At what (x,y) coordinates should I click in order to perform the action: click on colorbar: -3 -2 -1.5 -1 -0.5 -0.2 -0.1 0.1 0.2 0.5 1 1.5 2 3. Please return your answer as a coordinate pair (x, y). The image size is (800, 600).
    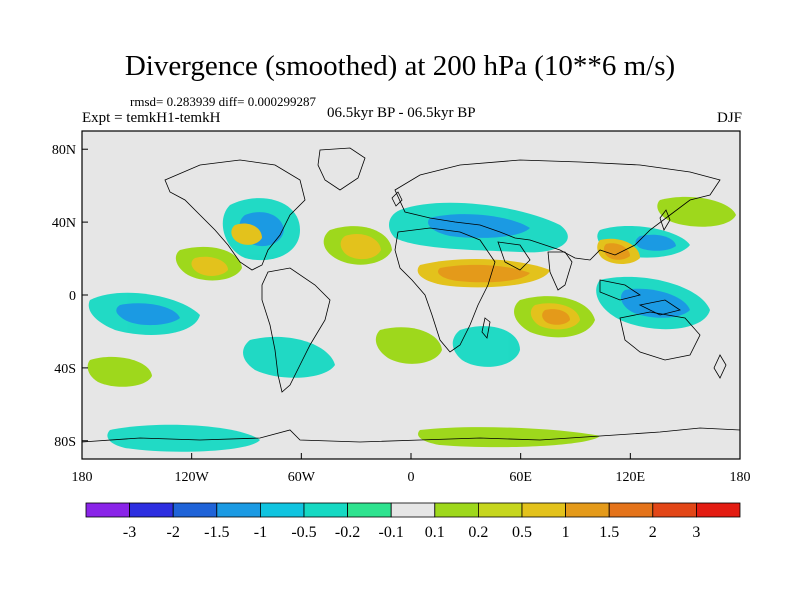
    Looking at the image, I should click on (413, 521).